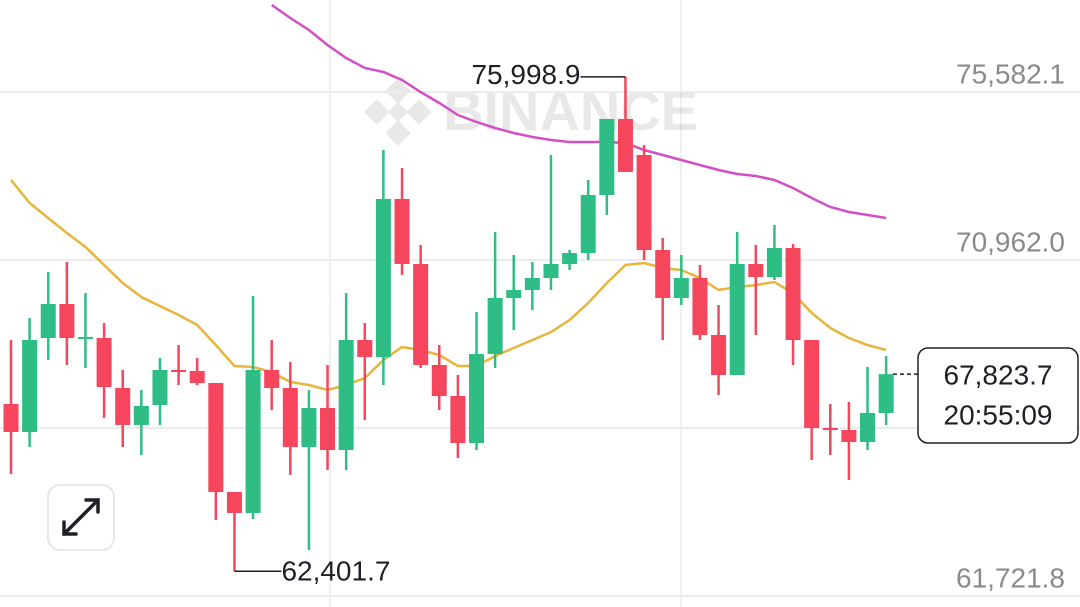 The width and height of the screenshot is (1080, 607). Describe the element at coordinates (81, 517) in the screenshot. I see `expand-button` at that location.